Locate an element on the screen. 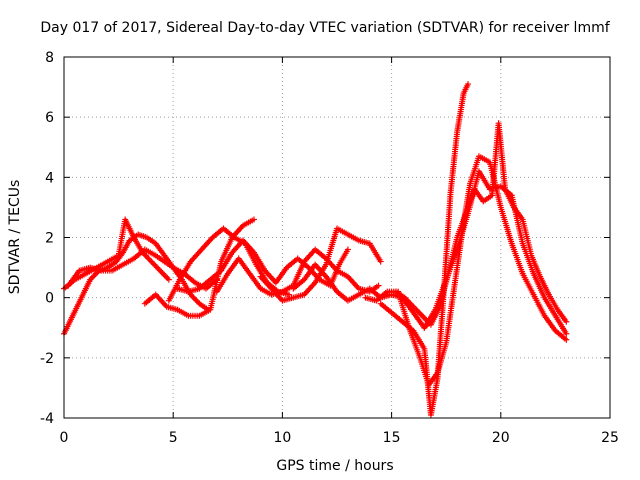 Image resolution: width=640 pixels, height=480 pixels. x-axis-label: GPS time / hours is located at coordinates (334, 466).